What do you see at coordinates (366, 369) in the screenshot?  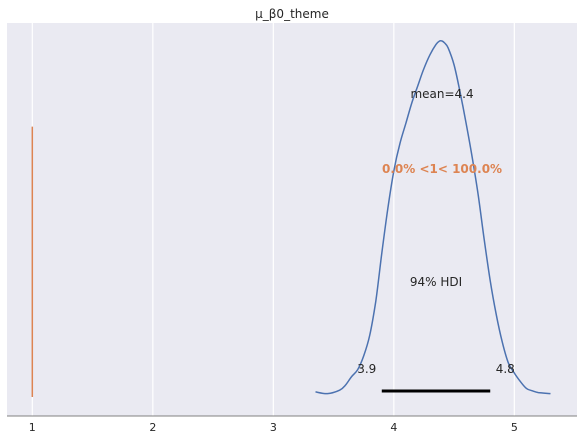 I see `hdi-low-label: 3.9` at bounding box center [366, 369].